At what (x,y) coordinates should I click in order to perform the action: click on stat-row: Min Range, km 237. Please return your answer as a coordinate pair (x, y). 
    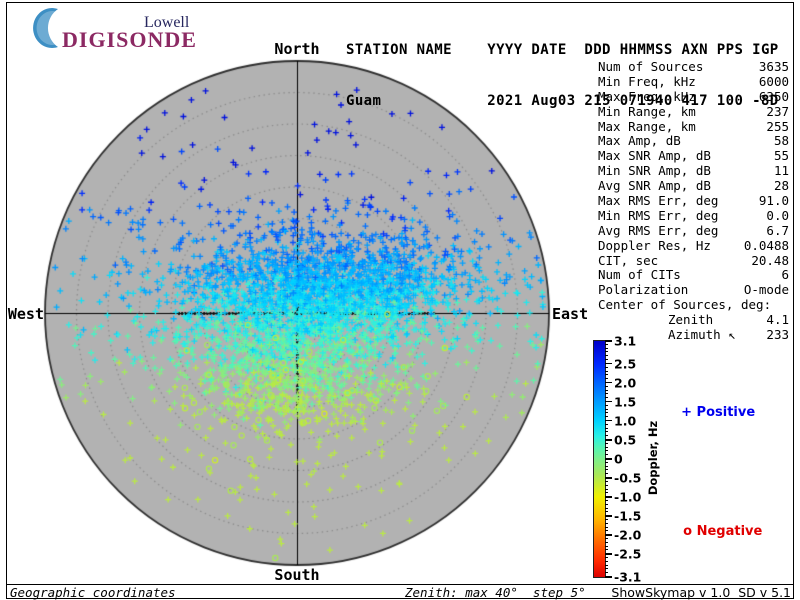
    Looking at the image, I should click on (693, 112).